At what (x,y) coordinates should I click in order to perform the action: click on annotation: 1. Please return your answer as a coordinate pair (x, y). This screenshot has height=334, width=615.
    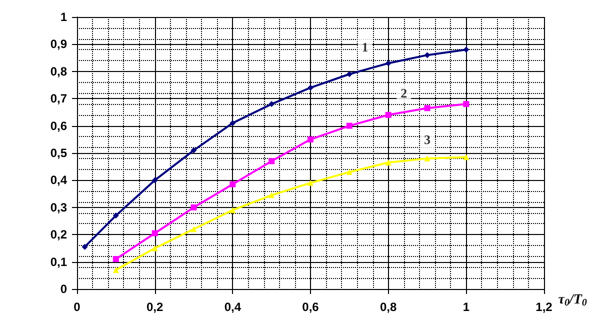
    Looking at the image, I should click on (365, 46).